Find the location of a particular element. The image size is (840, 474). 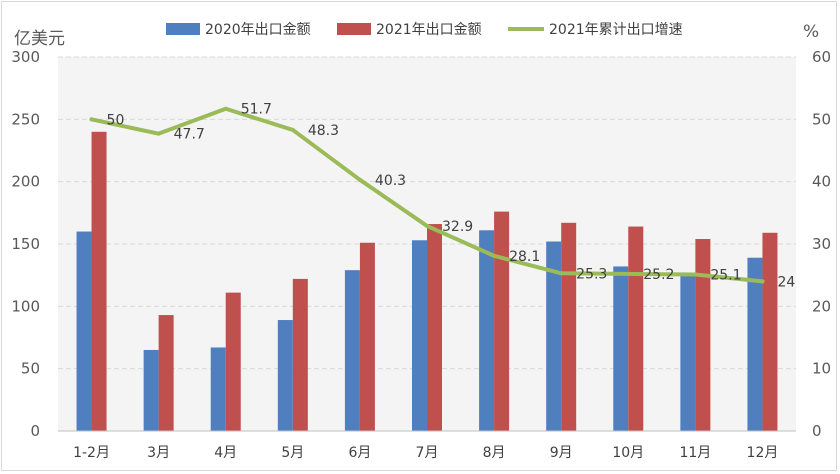

legend-label-2020: 2020年出口金额 is located at coordinates (258, 30).